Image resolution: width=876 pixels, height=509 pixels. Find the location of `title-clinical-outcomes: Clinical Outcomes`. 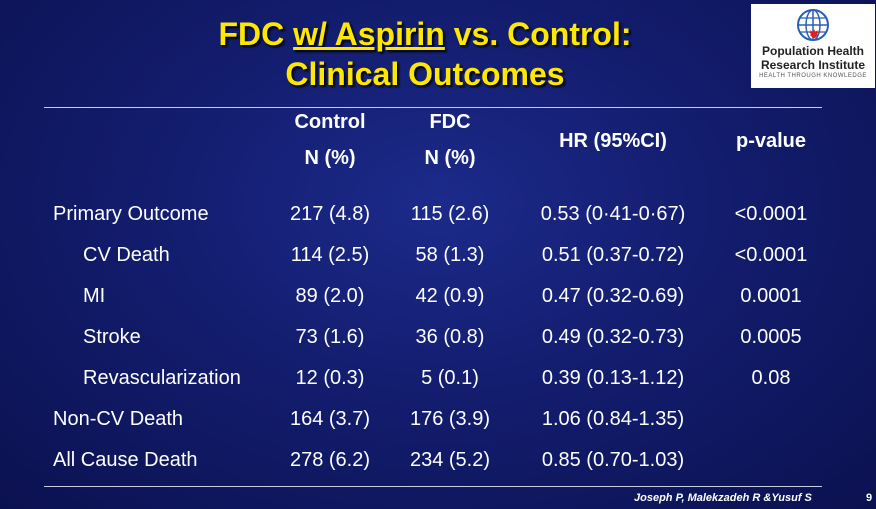

title-clinical-outcomes: Clinical Outcomes is located at coordinates (425, 74).